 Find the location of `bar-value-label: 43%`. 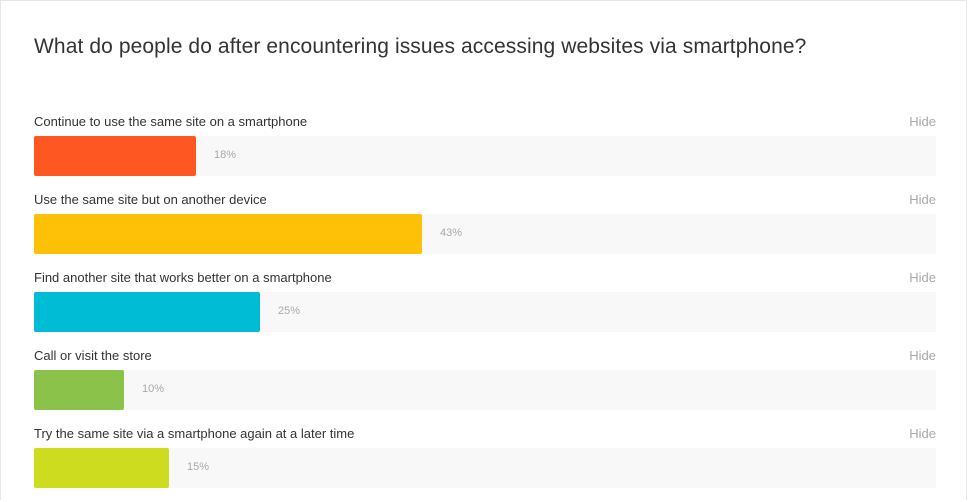

bar-value-label: 43% is located at coordinates (451, 233).